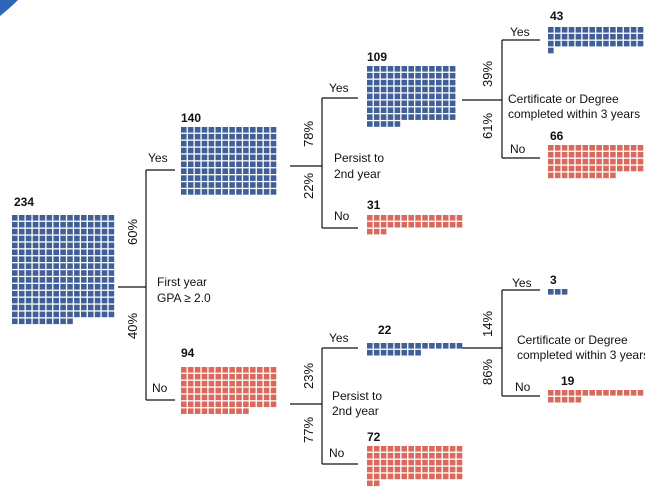 This screenshot has width=645, height=496. I want to click on persist-top-question-line-1: Persist to, so click(359, 158).